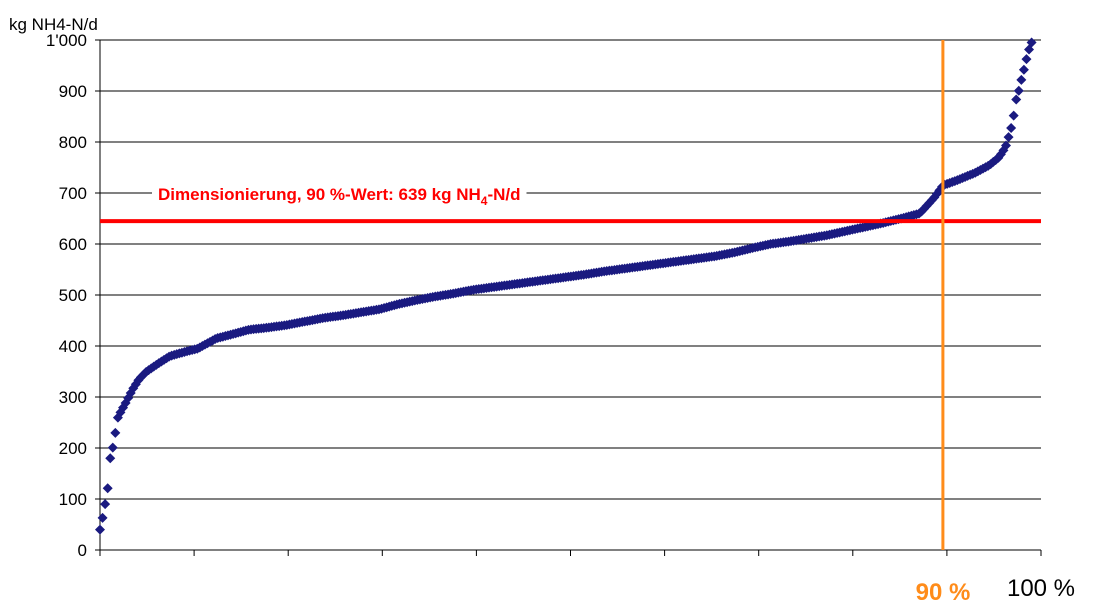  What do you see at coordinates (82, 550) in the screenshot?
I see `y-tick-label: 0` at bounding box center [82, 550].